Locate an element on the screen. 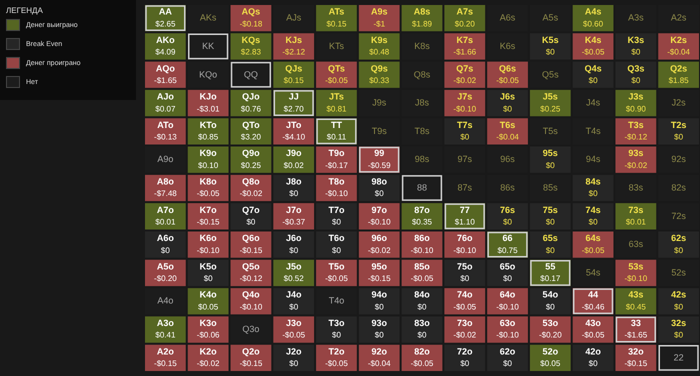 This screenshot has width=700, height=376. annotation: 55 is located at coordinates (550, 266).